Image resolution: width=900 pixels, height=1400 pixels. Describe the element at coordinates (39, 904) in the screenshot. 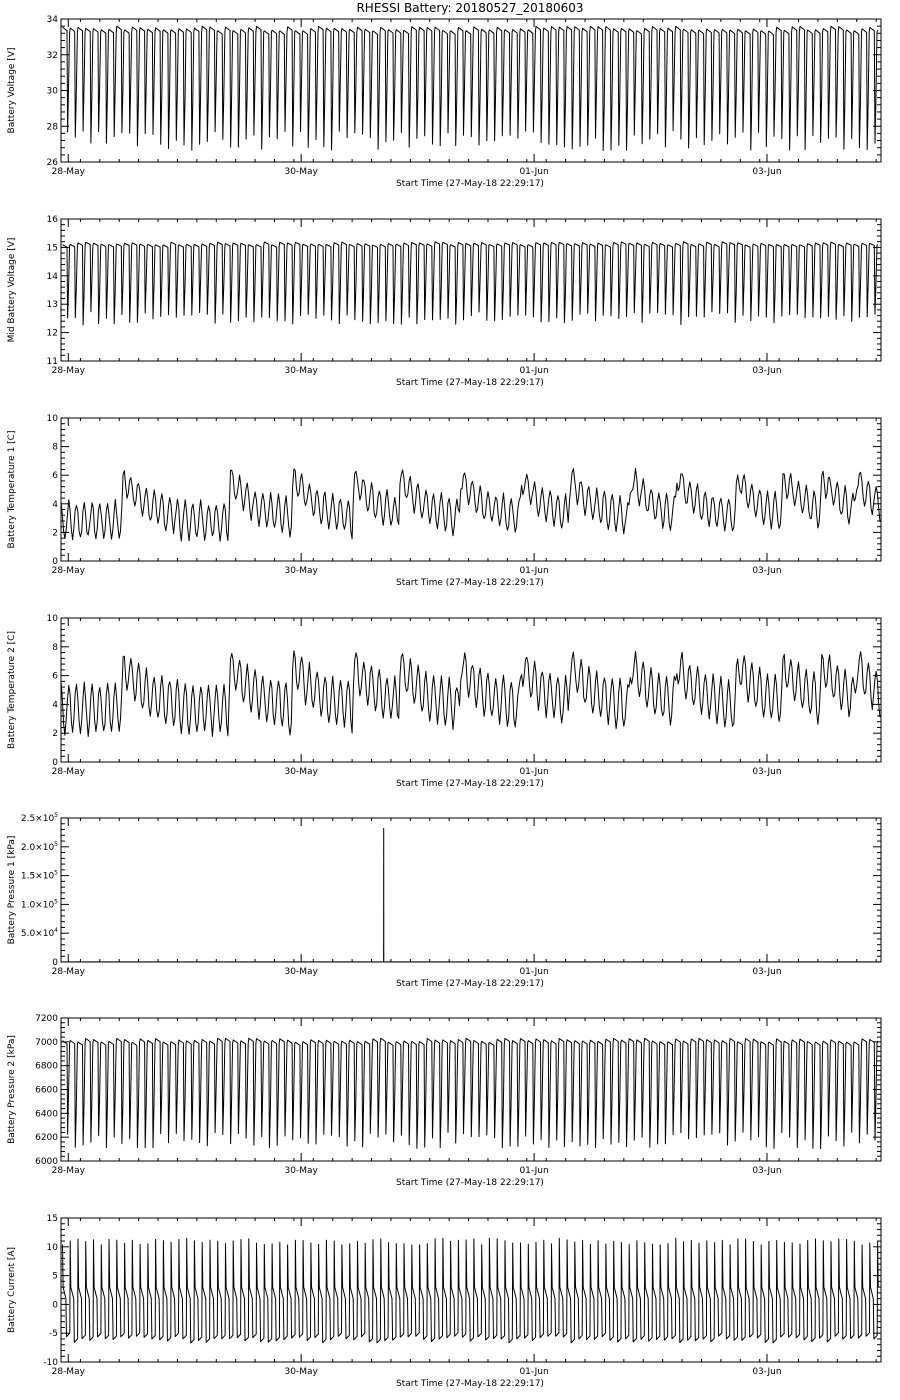

I see `y-tick-label: 1.0×10⁵` at that location.